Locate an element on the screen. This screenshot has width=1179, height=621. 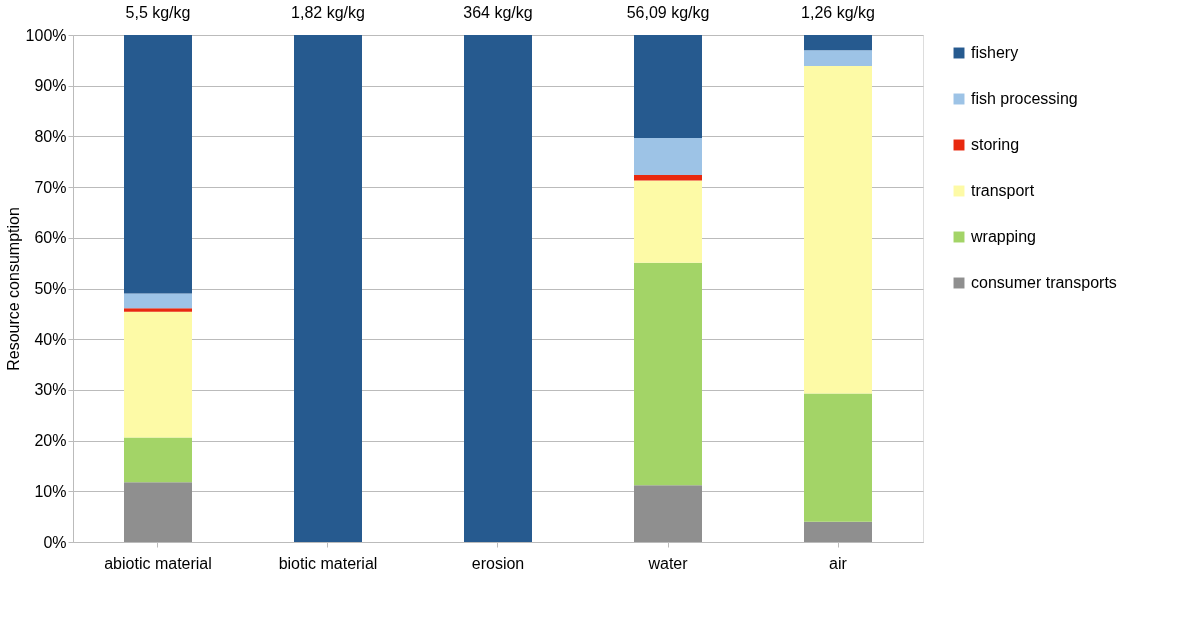
y-tick-label: 50% is located at coordinates (50, 288).